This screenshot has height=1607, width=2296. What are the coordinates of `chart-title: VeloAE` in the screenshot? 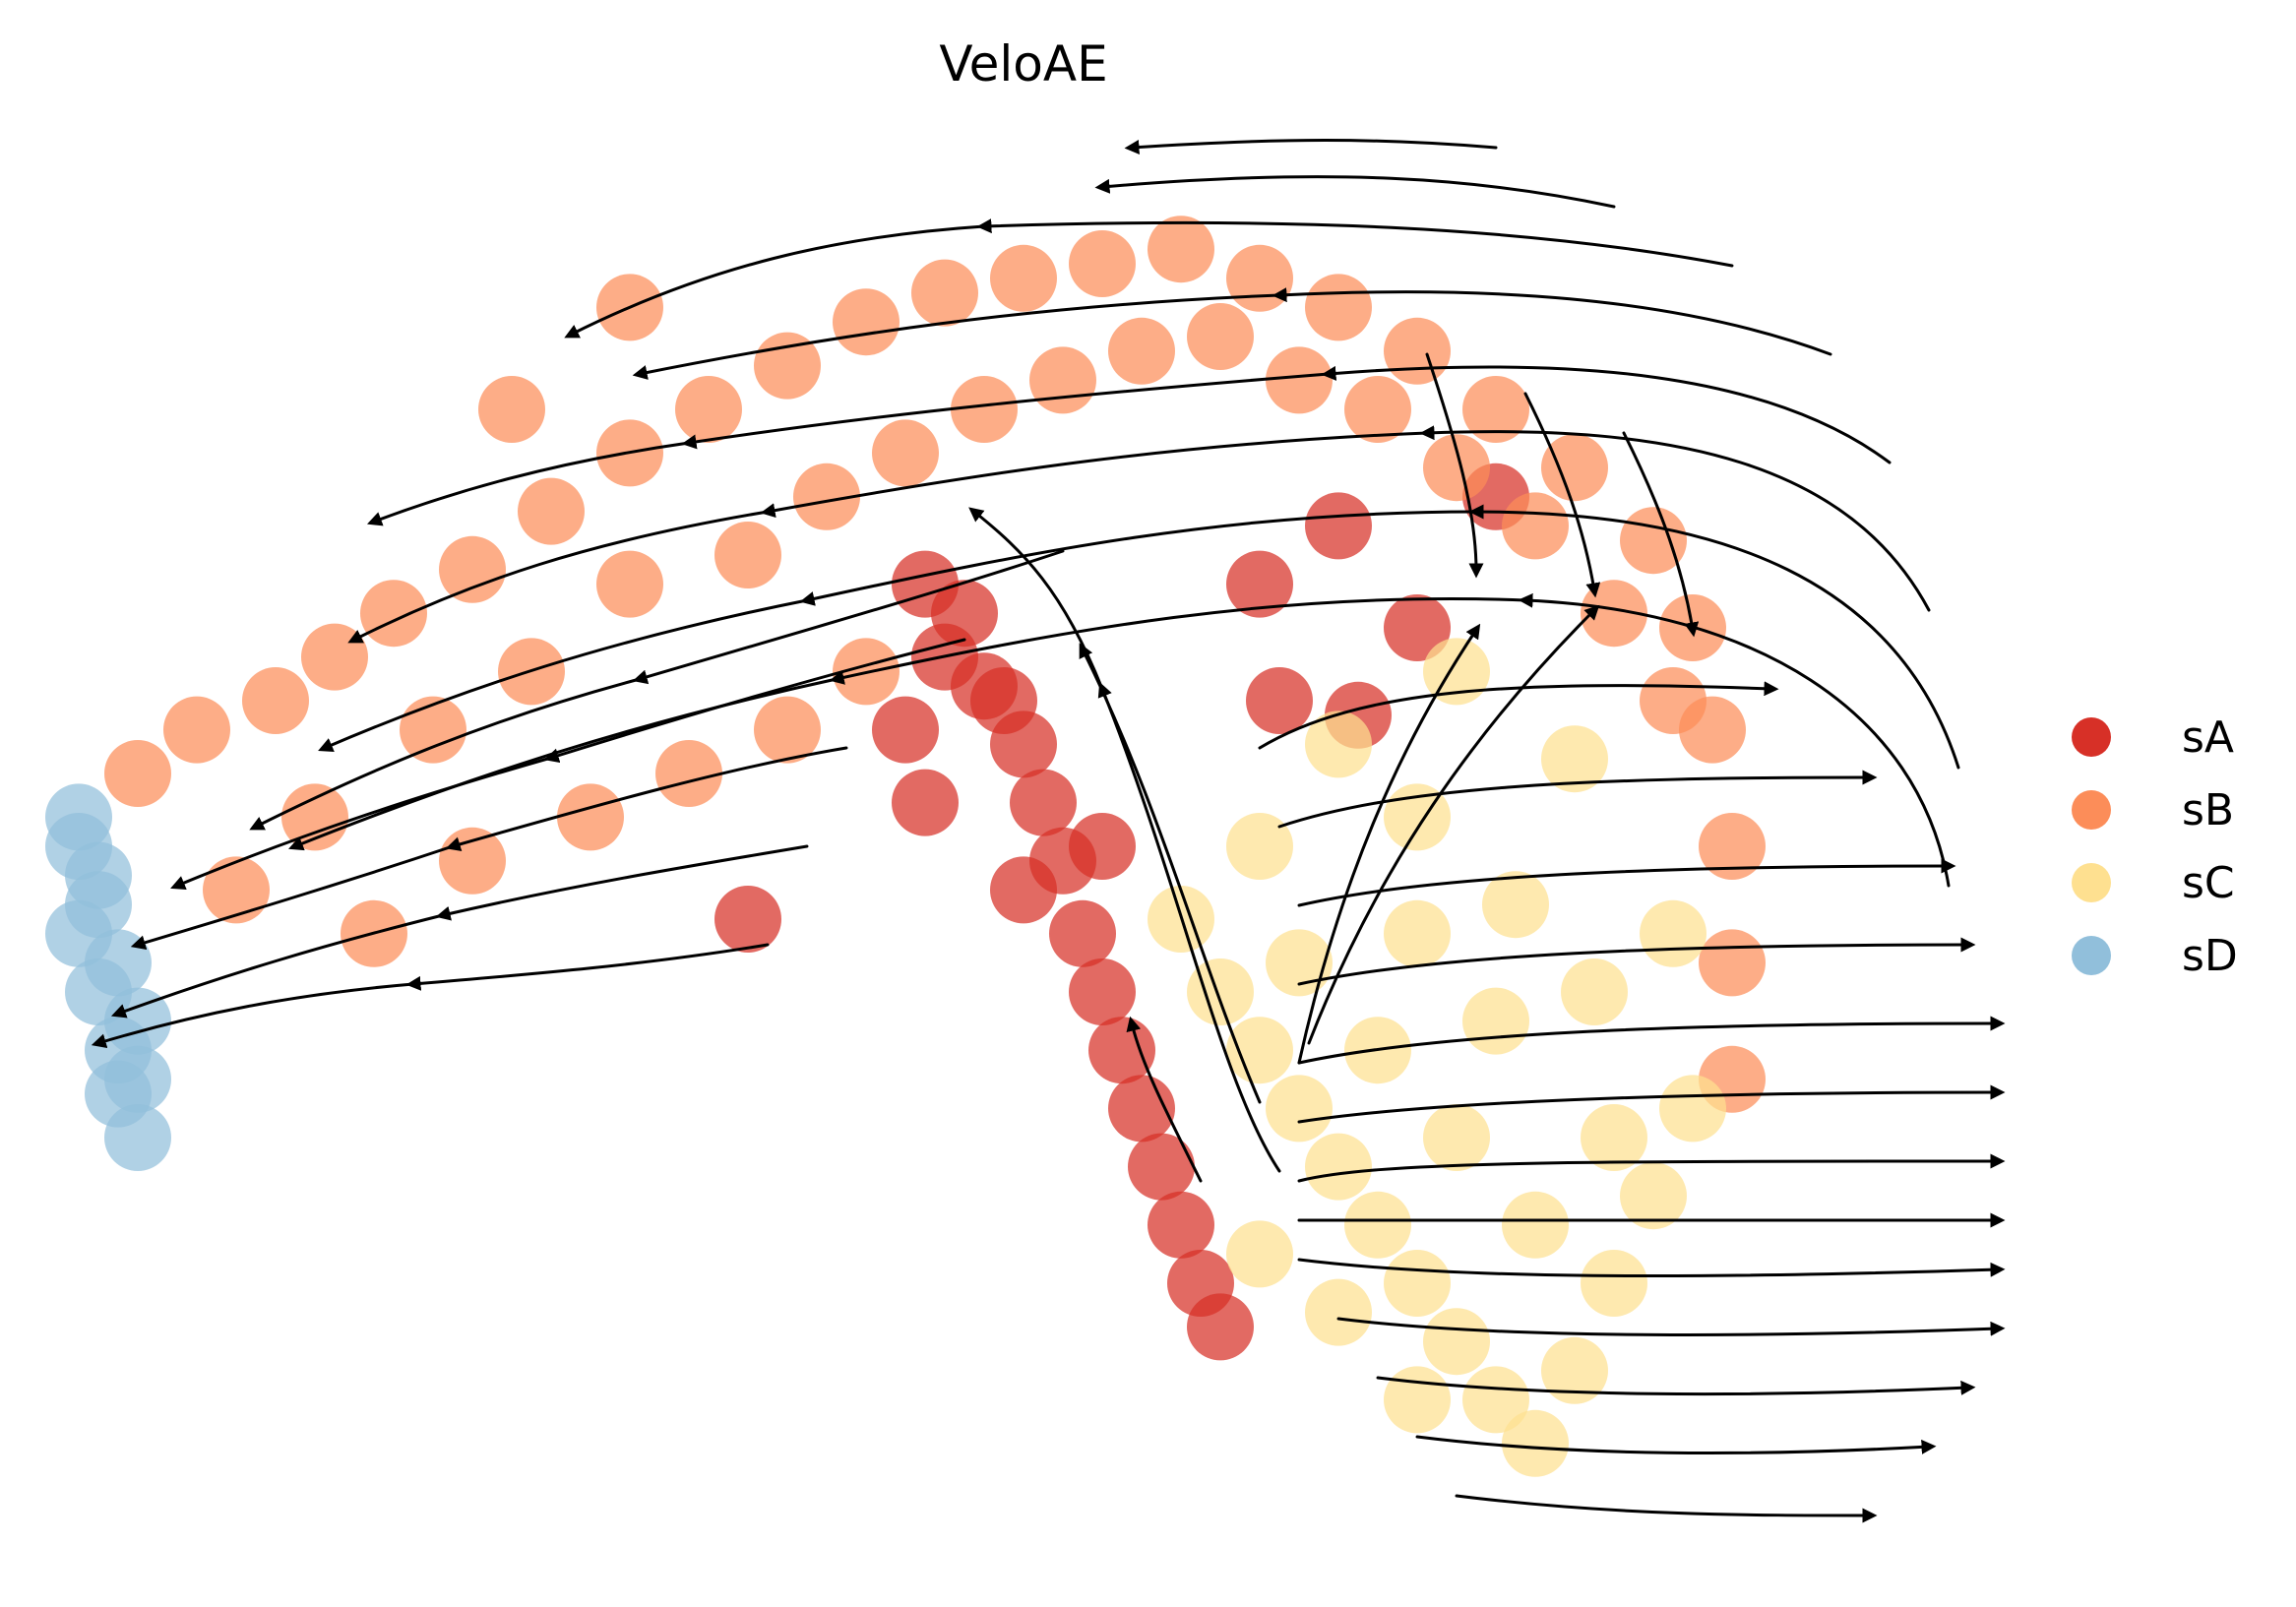 It's located at (1023, 64).